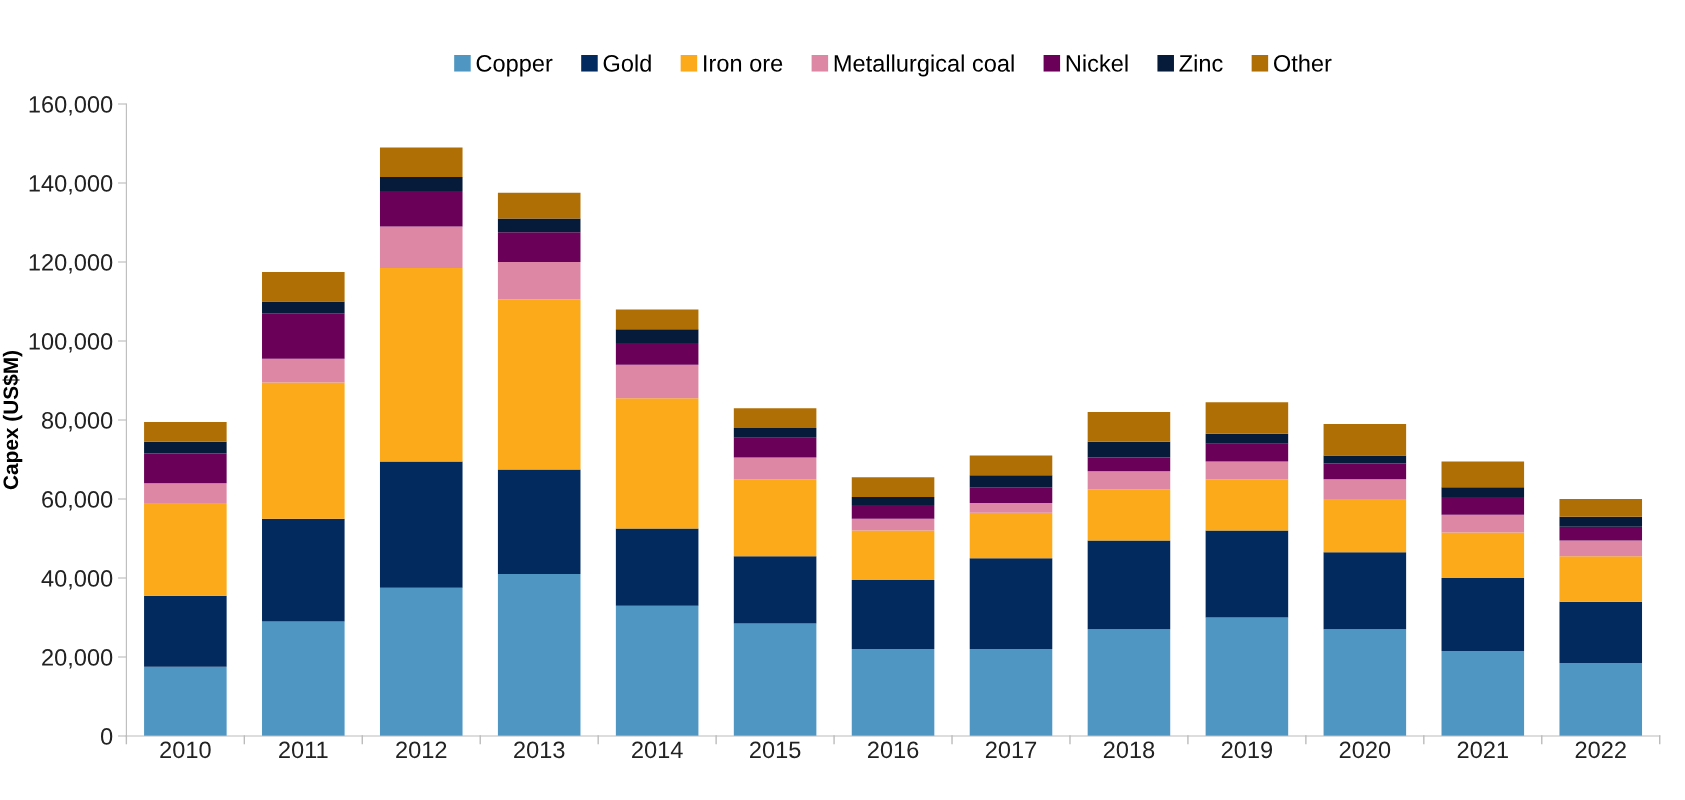  Describe the element at coordinates (1303, 63) in the screenshot. I see `legend-label: Other` at that location.